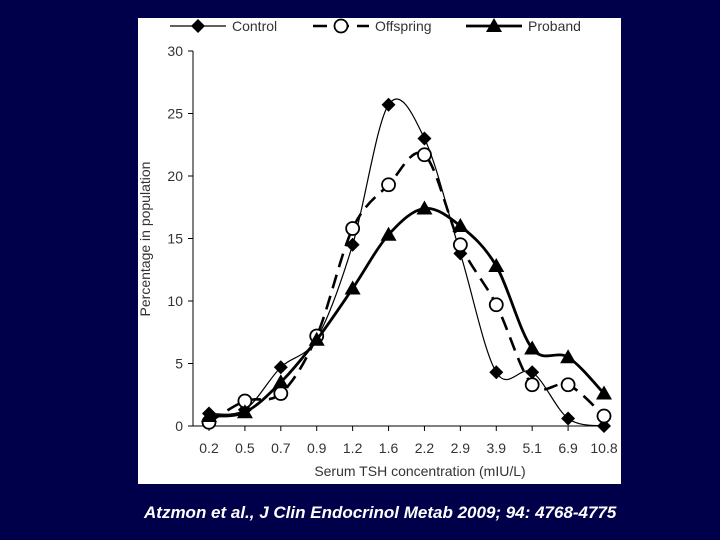 This screenshot has width=720, height=540. I want to click on x-tick-label: 3.9, so click(497, 448).